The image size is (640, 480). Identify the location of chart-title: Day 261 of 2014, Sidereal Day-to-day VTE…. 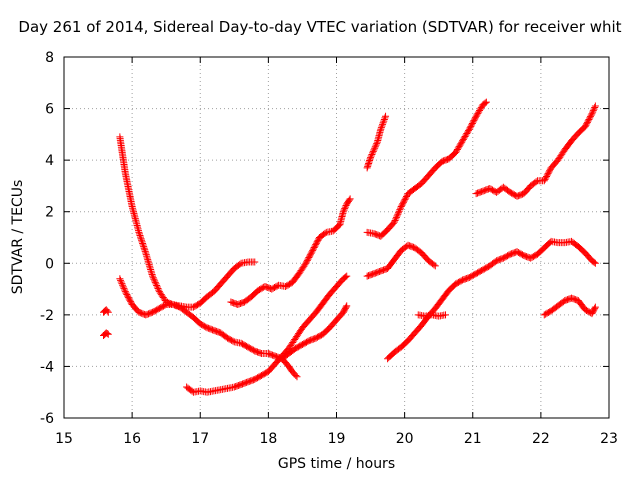
(320, 27).